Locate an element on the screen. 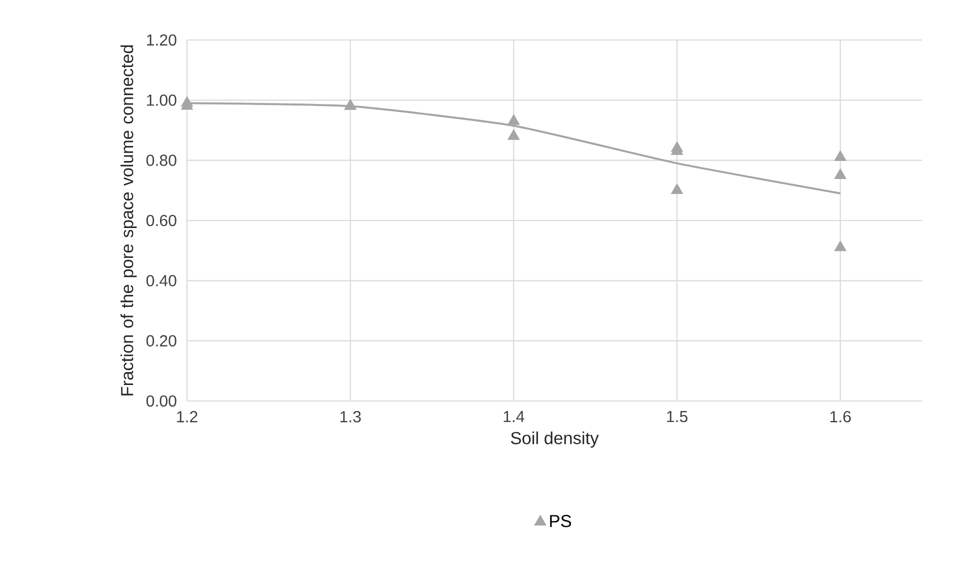 The width and height of the screenshot is (969, 577). y-tick-label: 0.40 is located at coordinates (161, 280).